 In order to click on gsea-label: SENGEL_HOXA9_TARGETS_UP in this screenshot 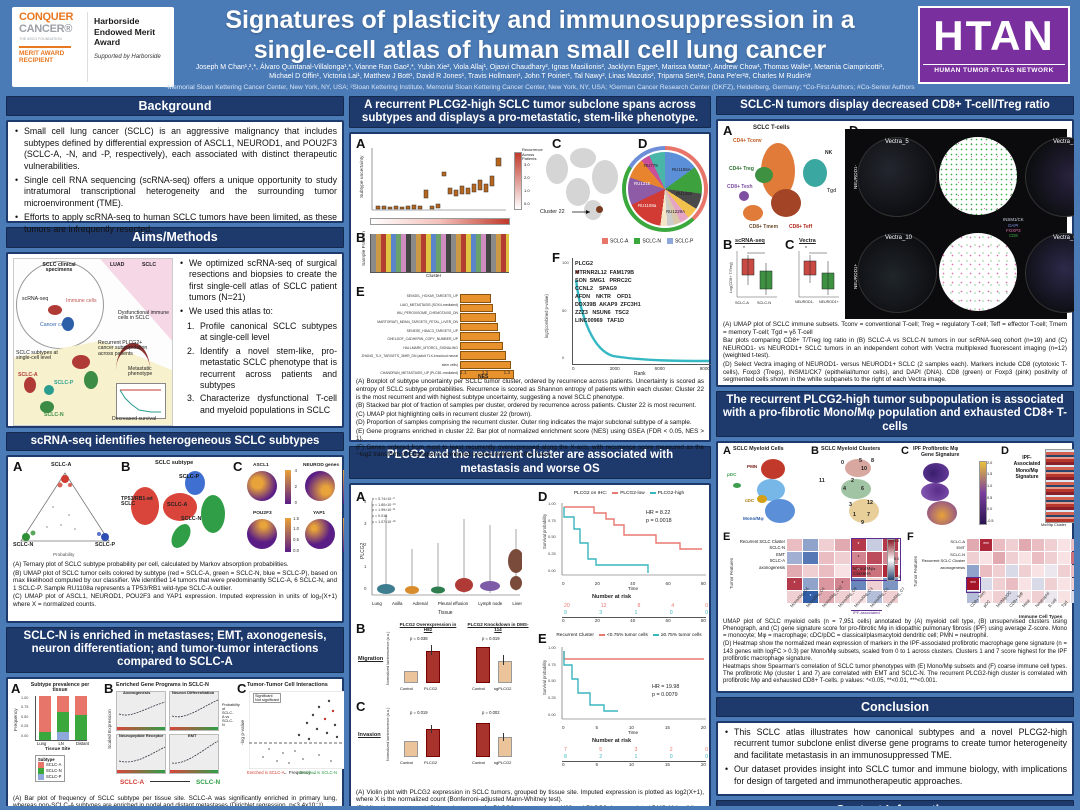, I will do `click(432, 296)`.